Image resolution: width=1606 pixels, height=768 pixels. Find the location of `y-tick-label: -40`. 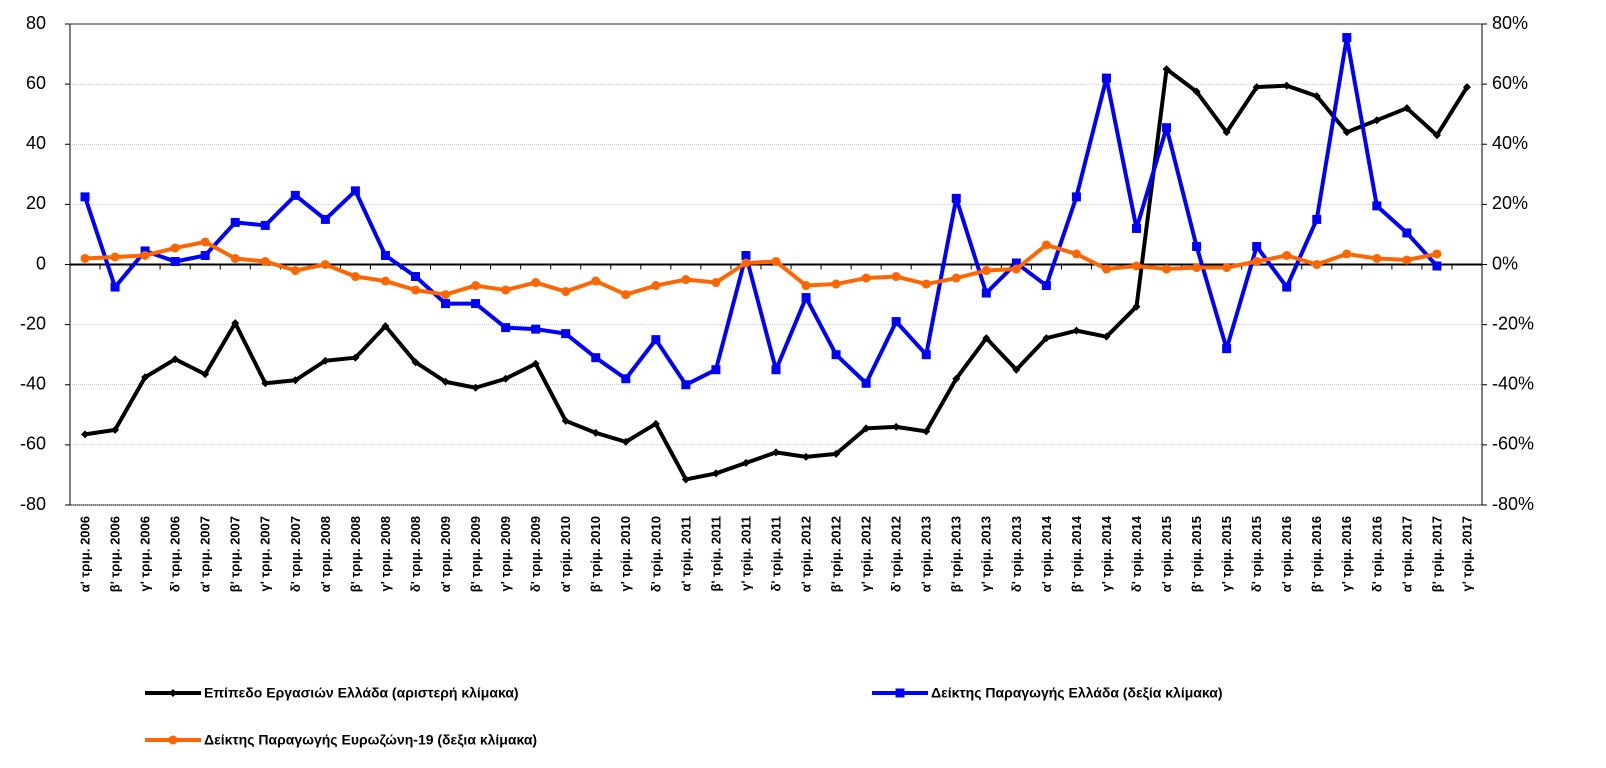

y-tick-label: -40 is located at coordinates (33, 384).